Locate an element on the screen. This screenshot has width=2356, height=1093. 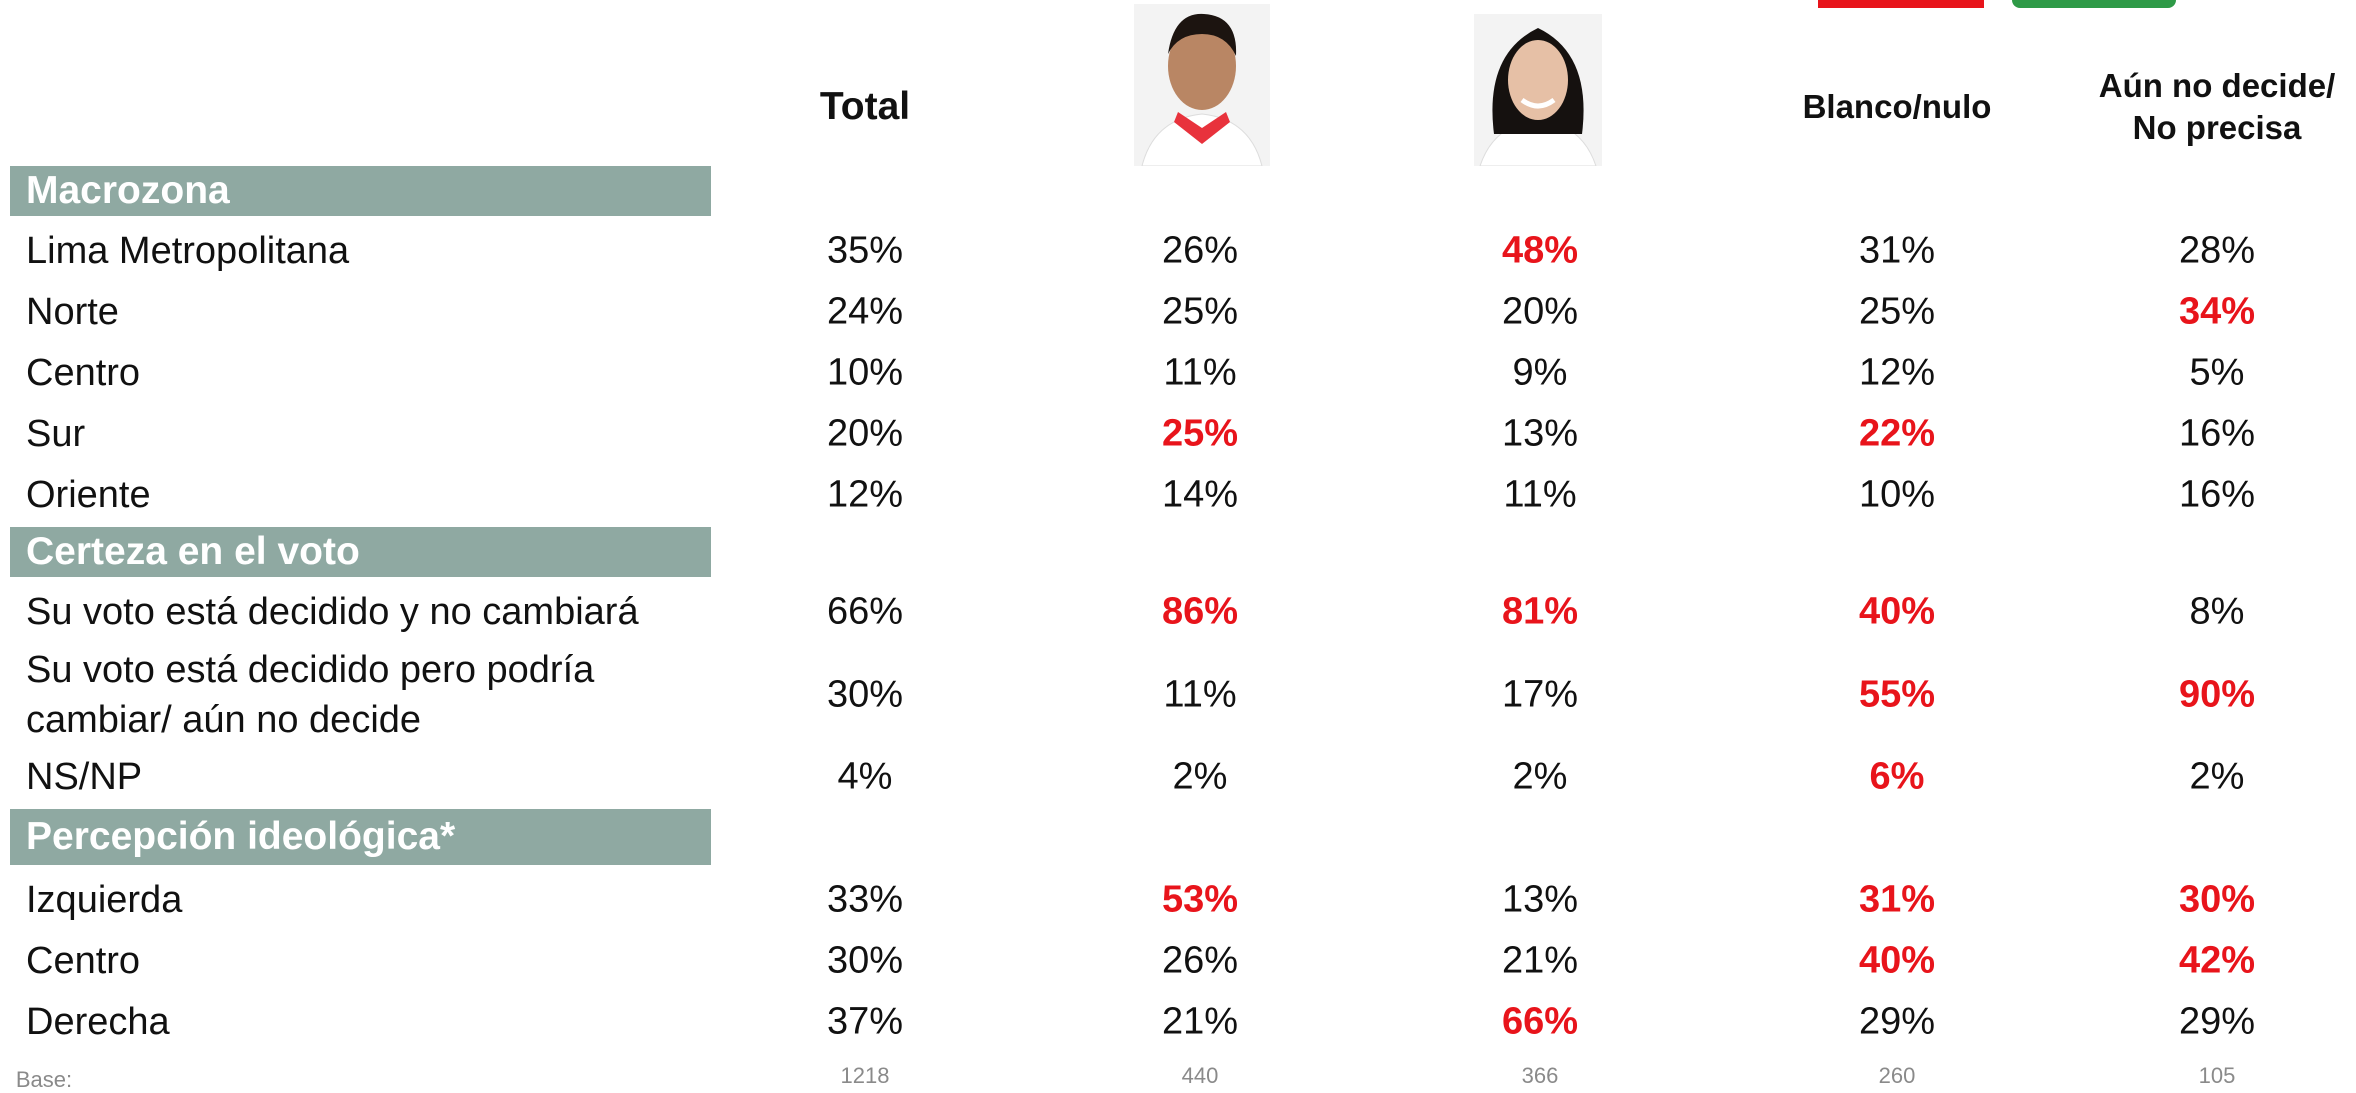
row-label: Norte is located at coordinates (72, 312).